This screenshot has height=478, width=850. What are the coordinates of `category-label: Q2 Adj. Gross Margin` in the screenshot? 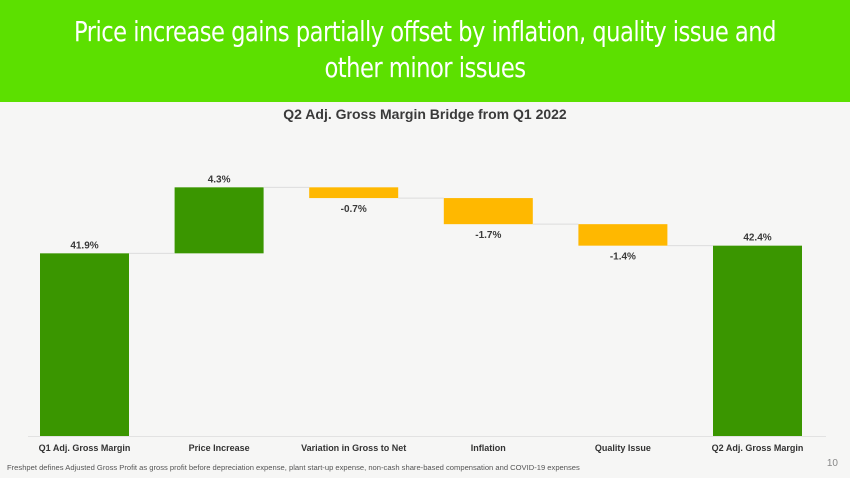 It's located at (758, 448).